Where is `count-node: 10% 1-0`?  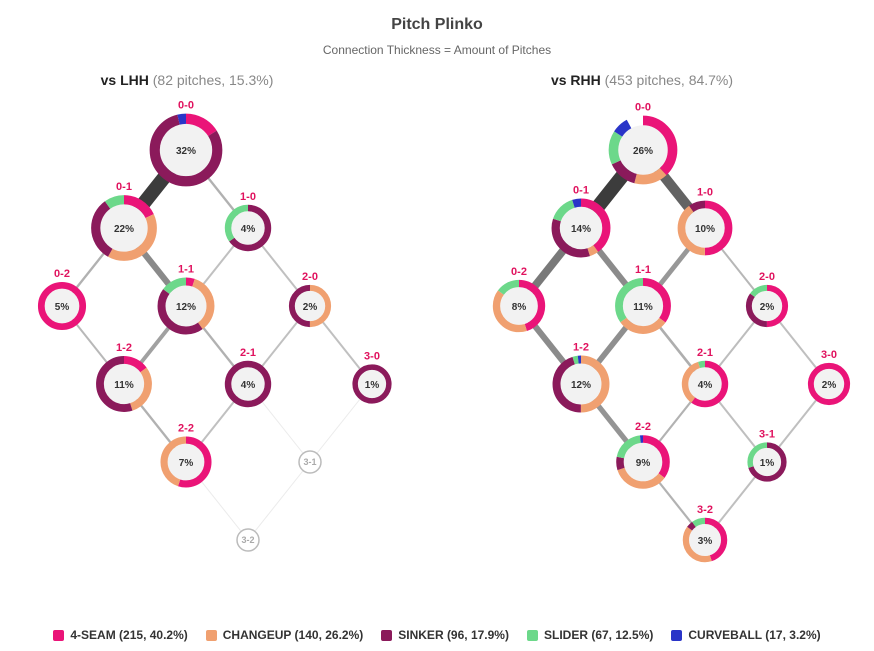
count-node: 10% 1-0 is located at coordinates (705, 221).